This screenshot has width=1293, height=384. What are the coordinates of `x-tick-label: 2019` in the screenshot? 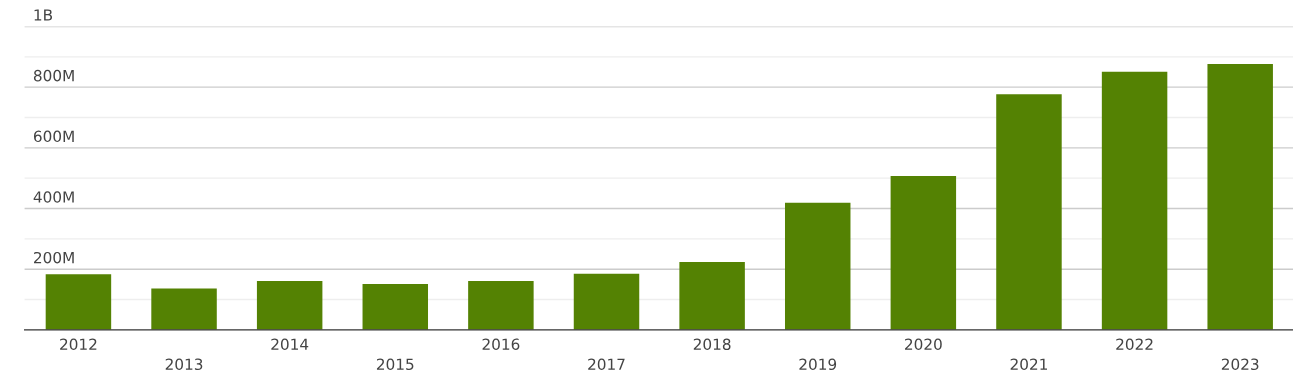 It's located at (818, 364).